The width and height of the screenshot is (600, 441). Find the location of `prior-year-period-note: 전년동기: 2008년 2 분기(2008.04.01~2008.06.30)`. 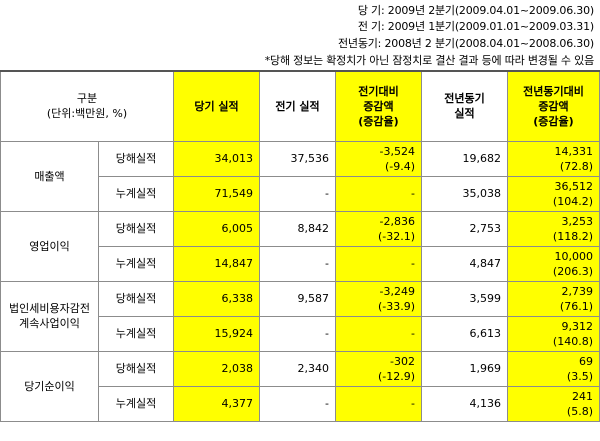

prior-year-period-note: 전년동기: 2008년 2 분기(2008.04.01~2008.06.30) is located at coordinates (466, 43).